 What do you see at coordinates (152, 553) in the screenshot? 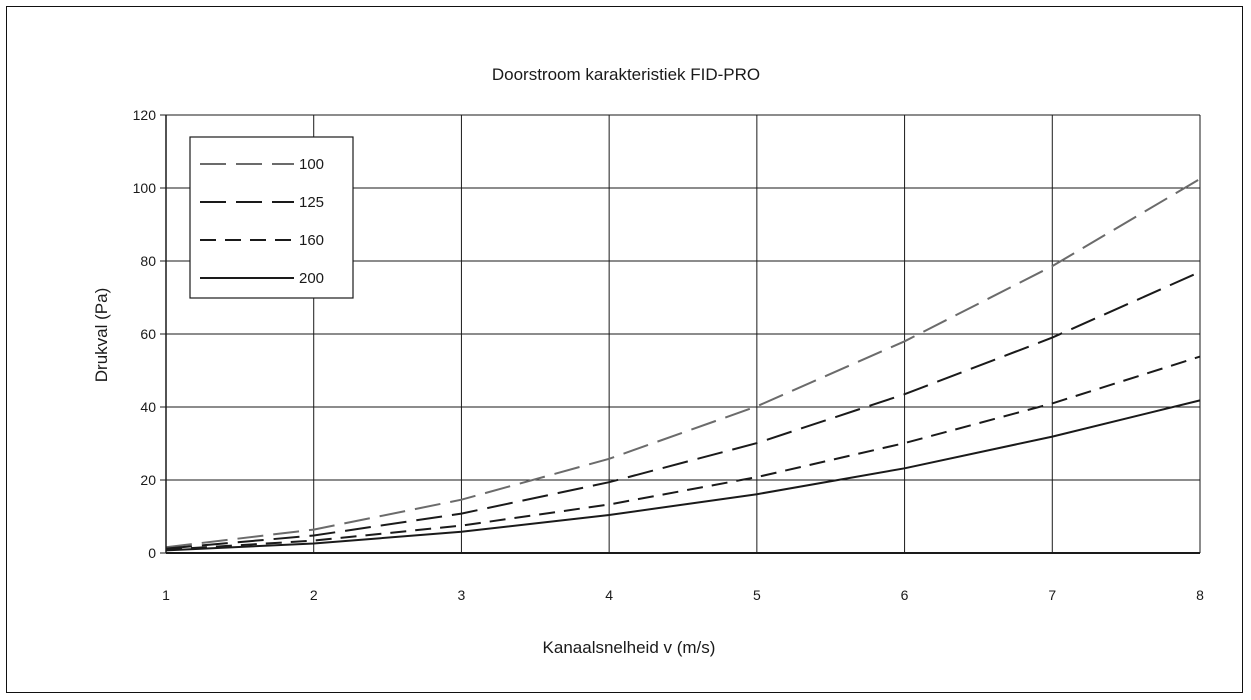
I see `y-tick-label: 0` at bounding box center [152, 553].